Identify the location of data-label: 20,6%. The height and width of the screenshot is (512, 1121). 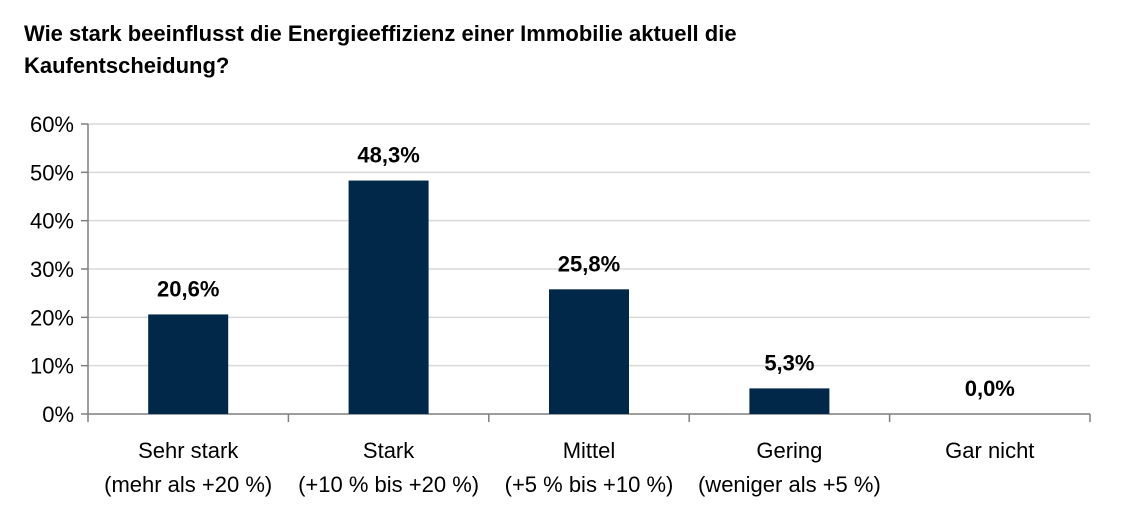
(188, 288).